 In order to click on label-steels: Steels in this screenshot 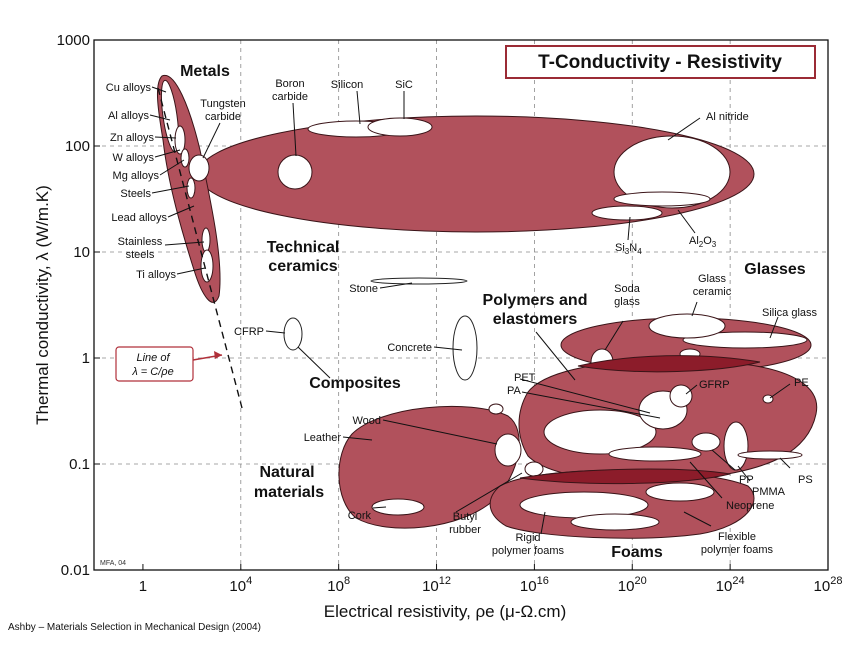, I will do `click(135, 194)`.